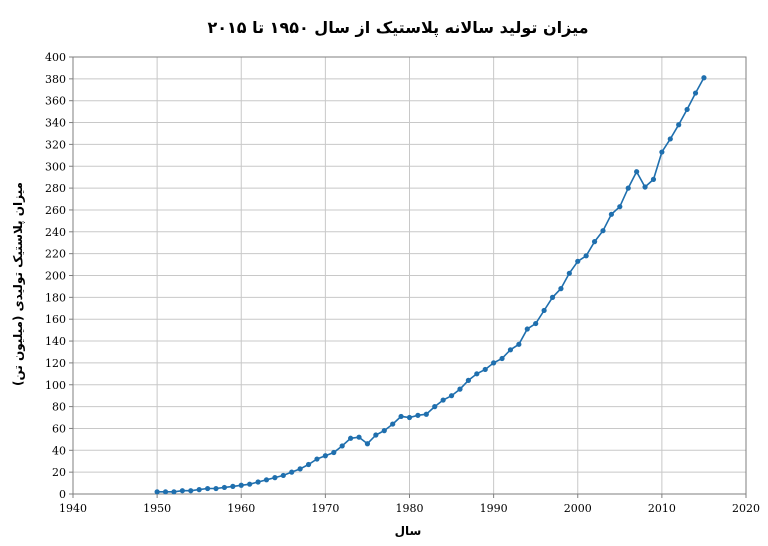 The width and height of the screenshot is (768, 546). Describe the element at coordinates (55, 123) in the screenshot. I see `y-tick-label: 340` at that location.